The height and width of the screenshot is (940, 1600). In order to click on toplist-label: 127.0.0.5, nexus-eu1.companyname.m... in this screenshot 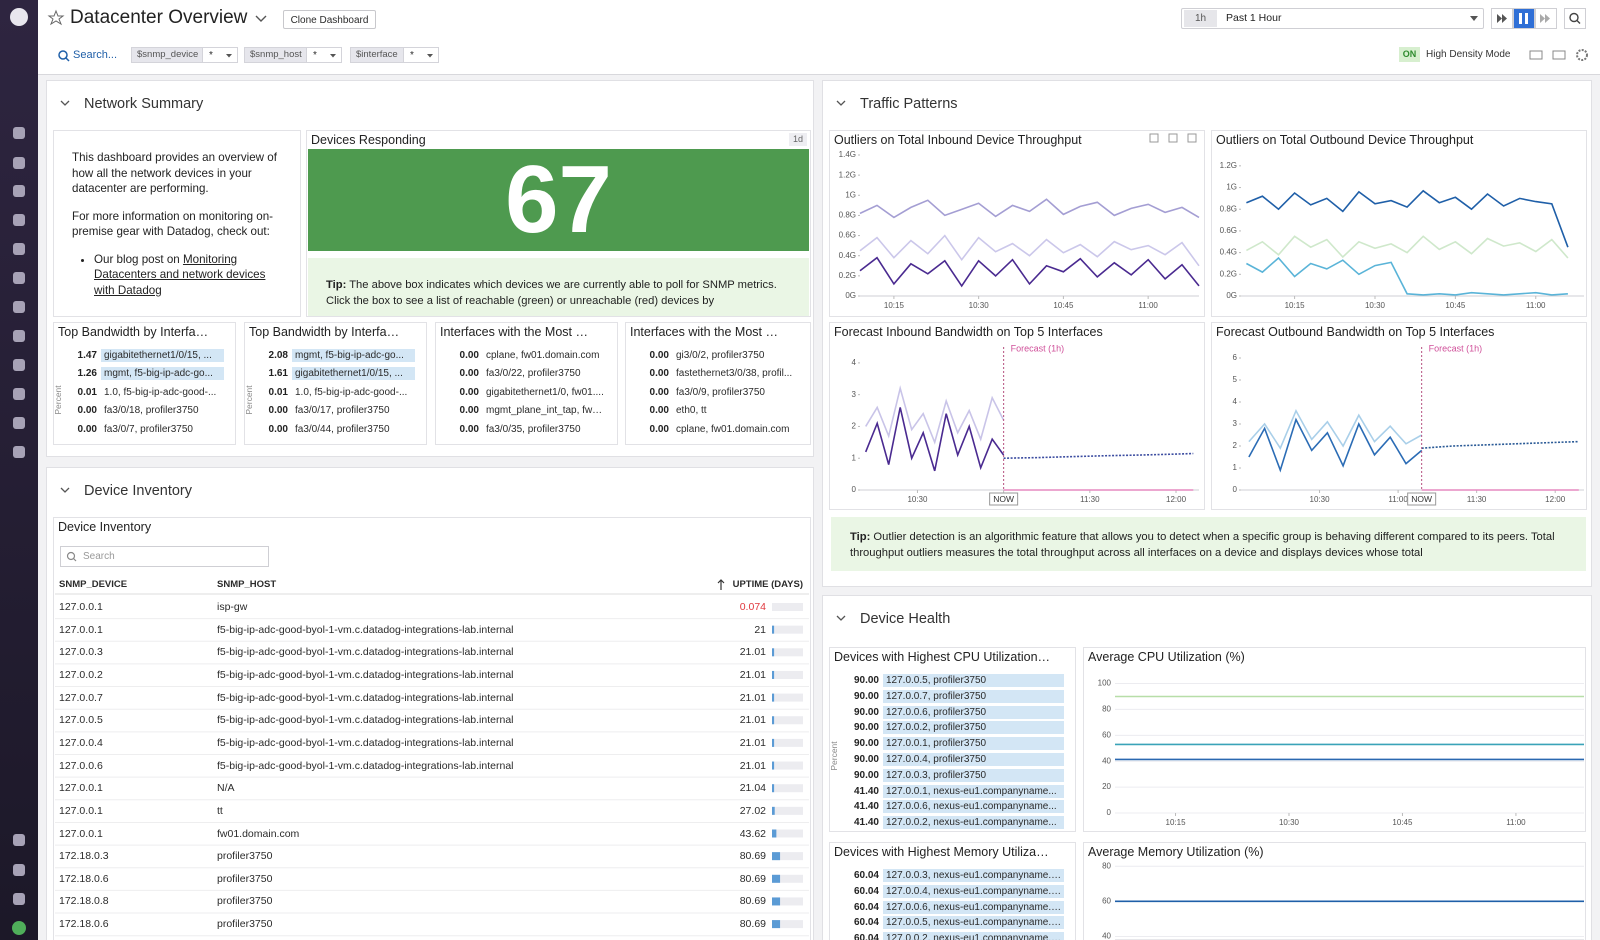, I will do `click(973, 923)`.